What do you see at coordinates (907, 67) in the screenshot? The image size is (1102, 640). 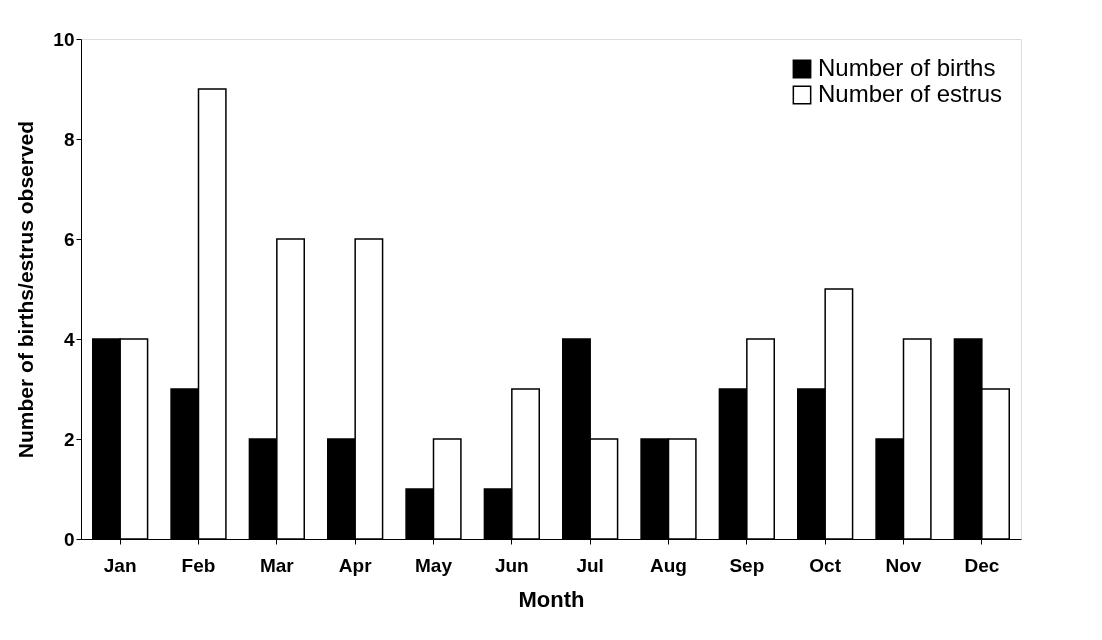 I see `legend-label: Number of births` at bounding box center [907, 67].